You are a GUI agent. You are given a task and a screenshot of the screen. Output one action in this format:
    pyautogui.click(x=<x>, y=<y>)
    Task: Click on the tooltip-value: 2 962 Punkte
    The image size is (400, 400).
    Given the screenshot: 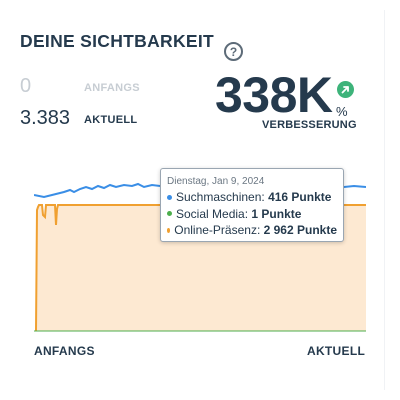 What is the action you would take?
    pyautogui.click(x=300, y=230)
    